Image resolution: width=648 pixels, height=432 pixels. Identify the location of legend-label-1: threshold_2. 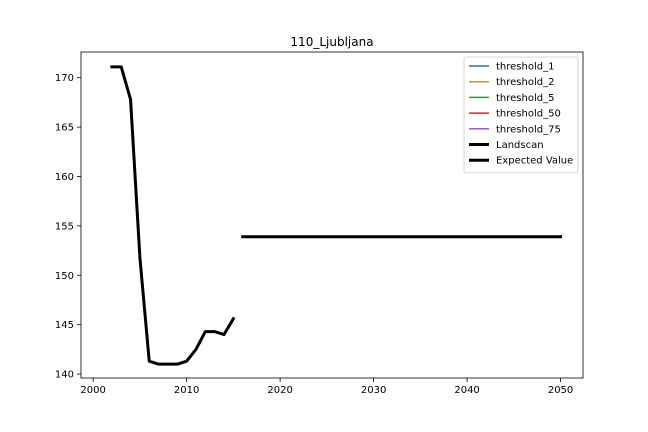
(525, 82).